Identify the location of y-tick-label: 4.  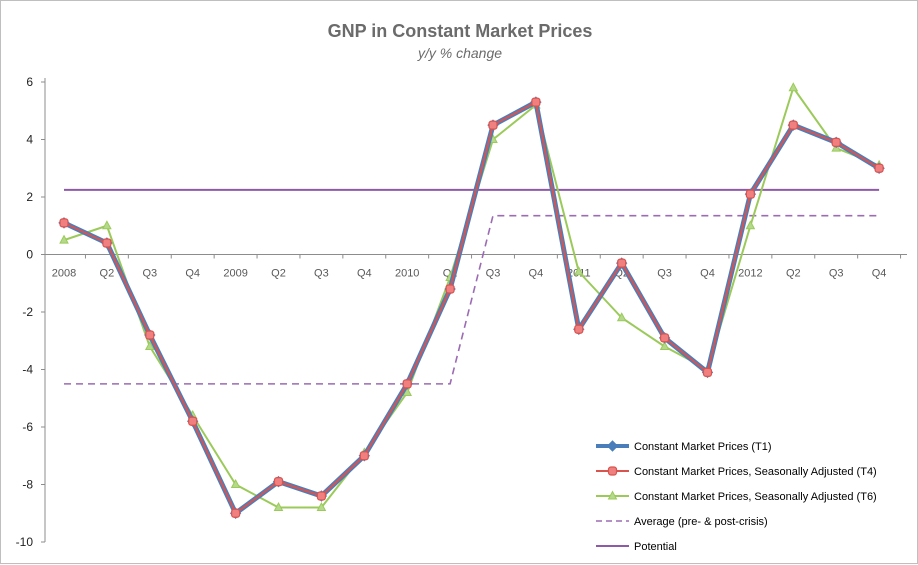
(29, 140).